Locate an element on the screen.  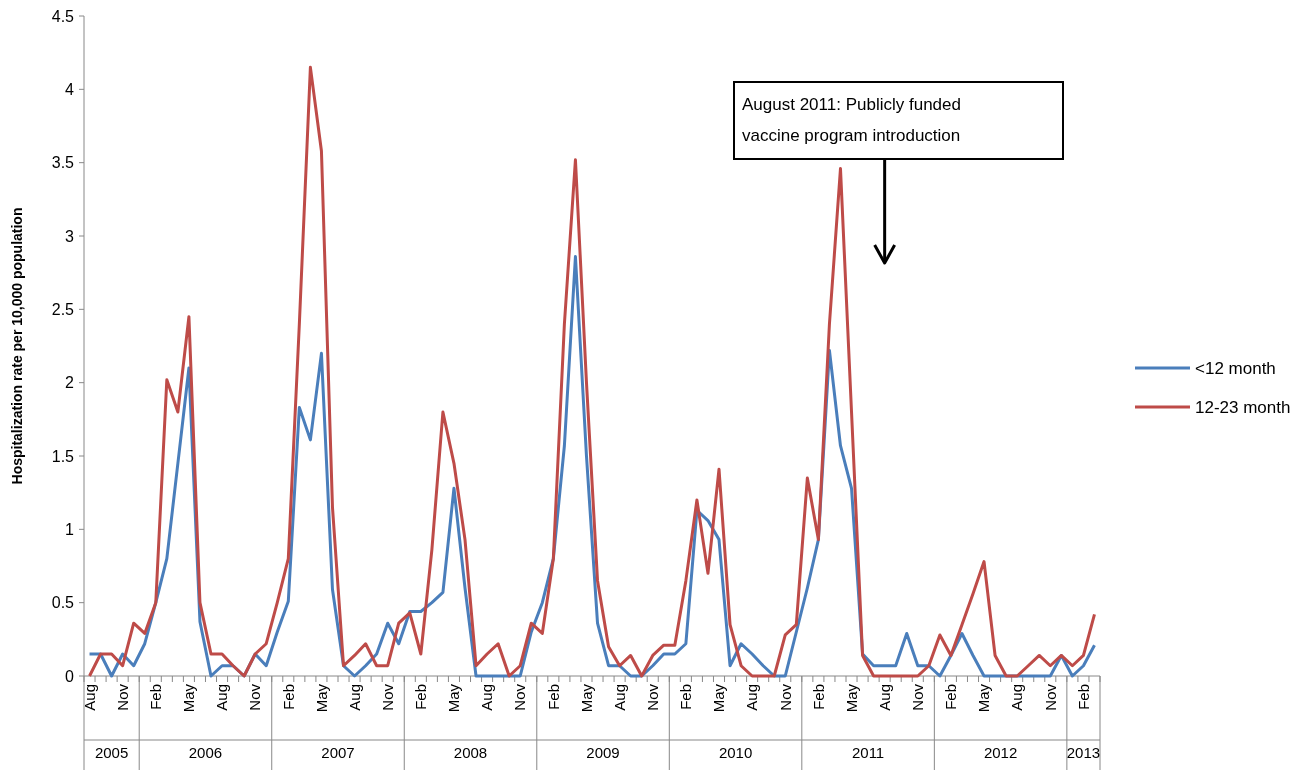
text: 2005 is located at coordinates (111, 752).